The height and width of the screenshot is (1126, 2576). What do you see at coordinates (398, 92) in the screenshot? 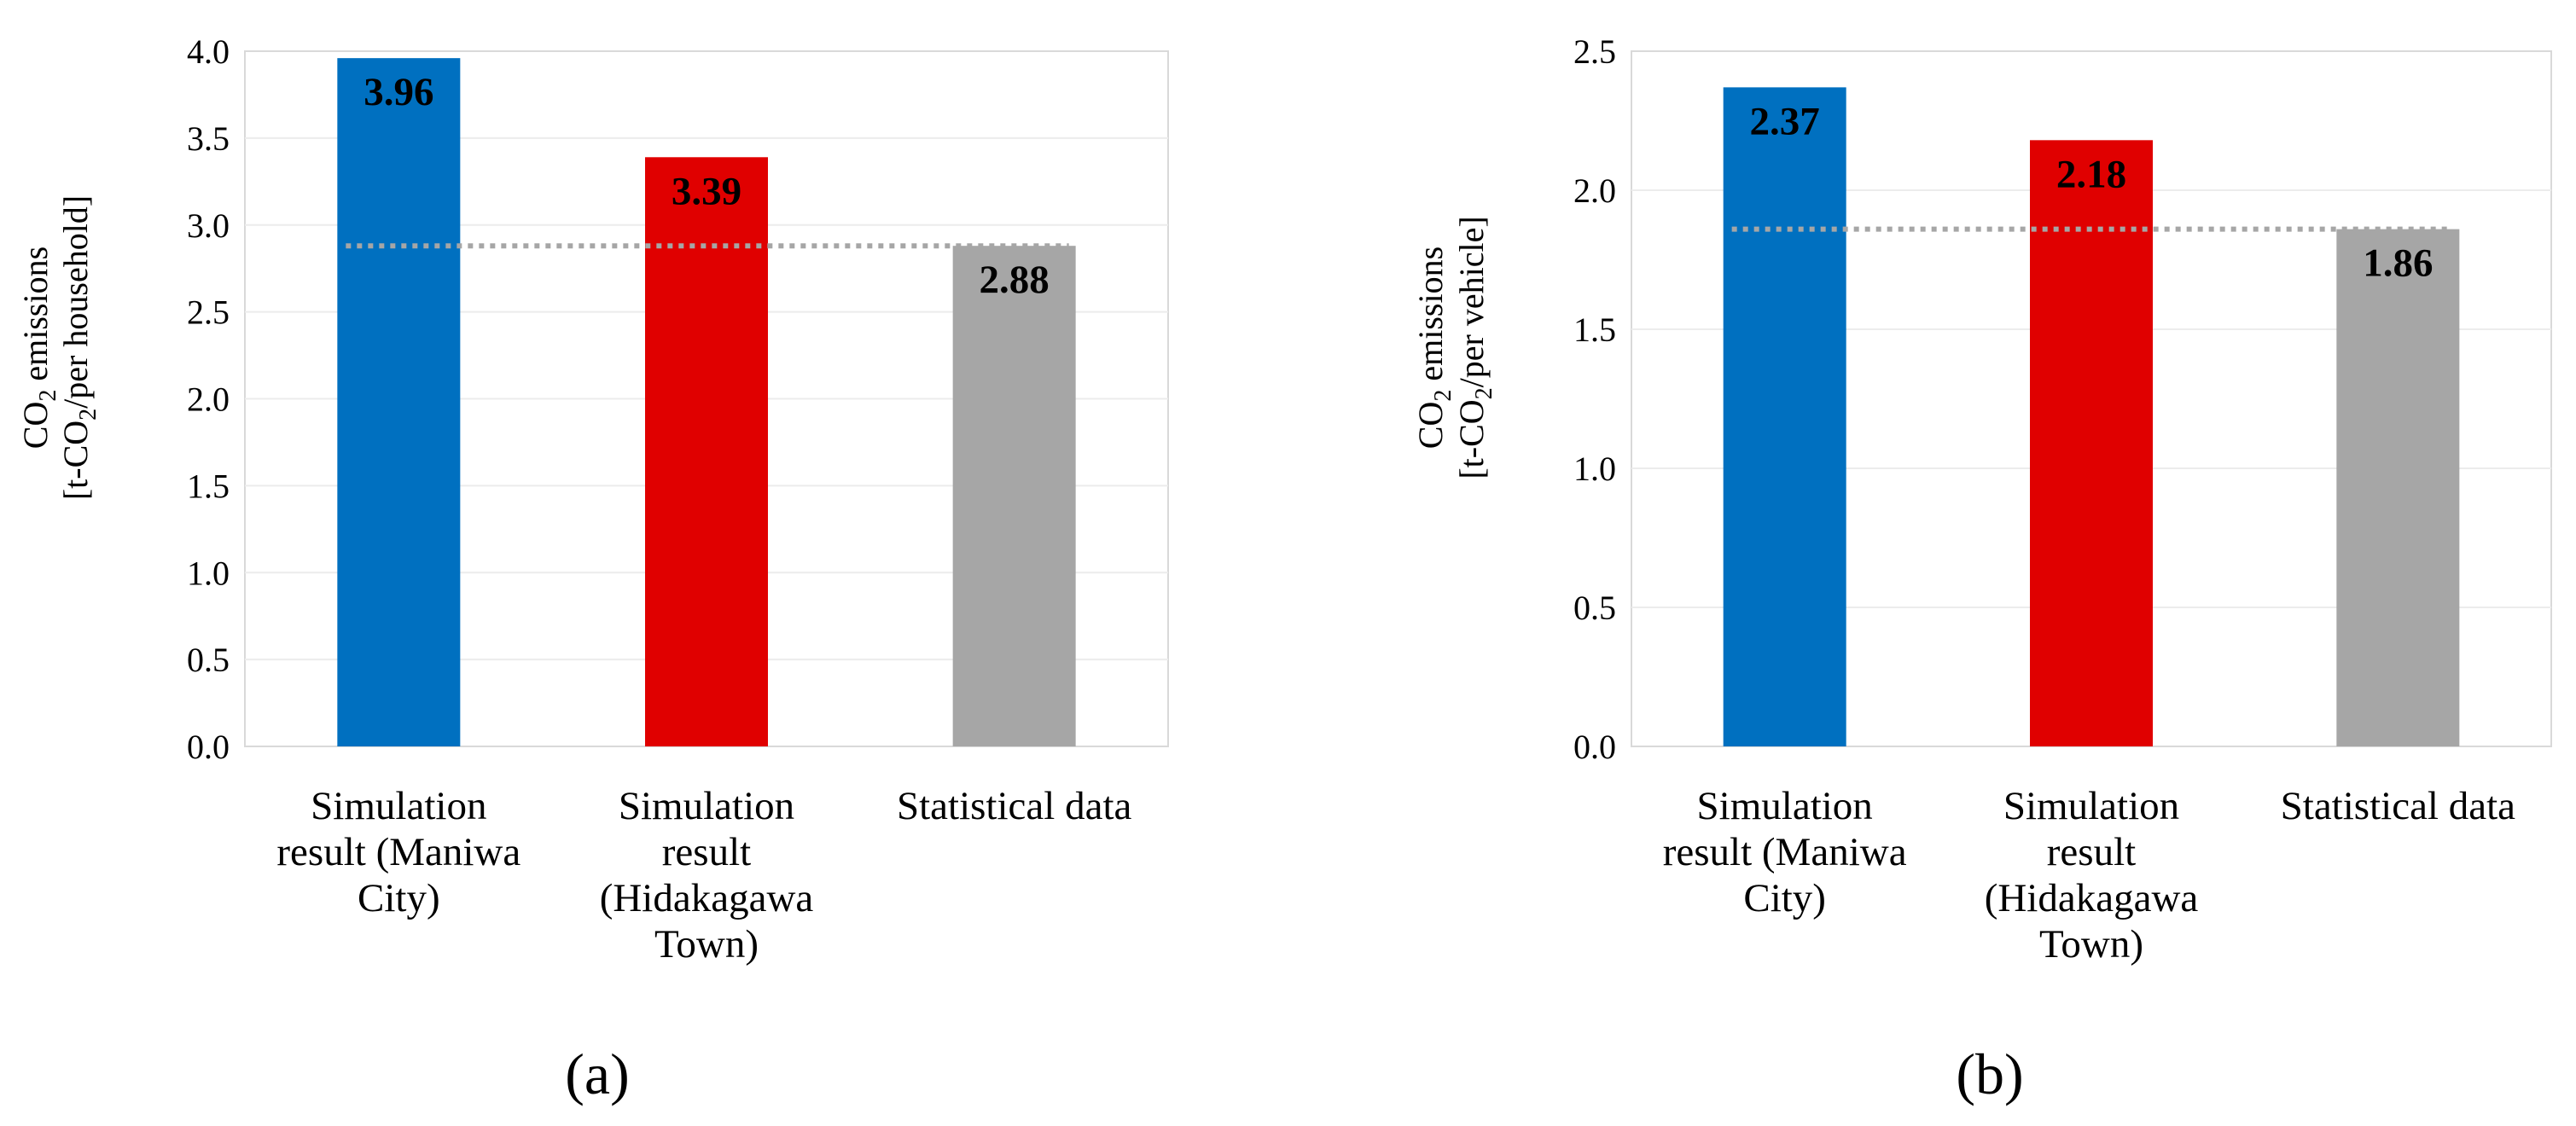
I see `data-label: 3.96` at bounding box center [398, 92].